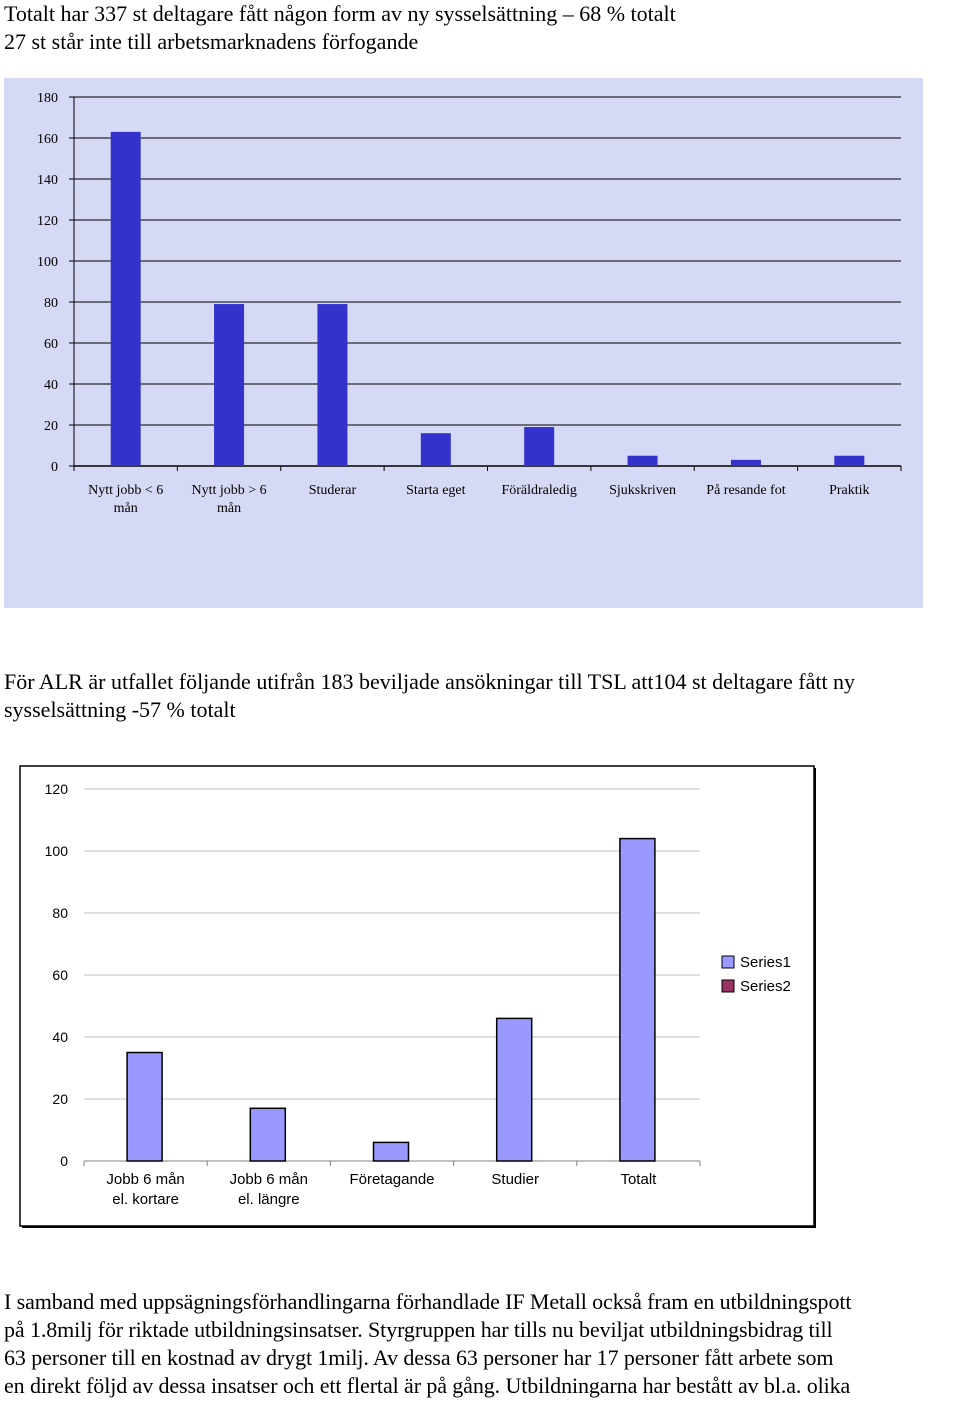  What do you see at coordinates (47, 98) in the screenshot?
I see `y-tick-label: 180` at bounding box center [47, 98].